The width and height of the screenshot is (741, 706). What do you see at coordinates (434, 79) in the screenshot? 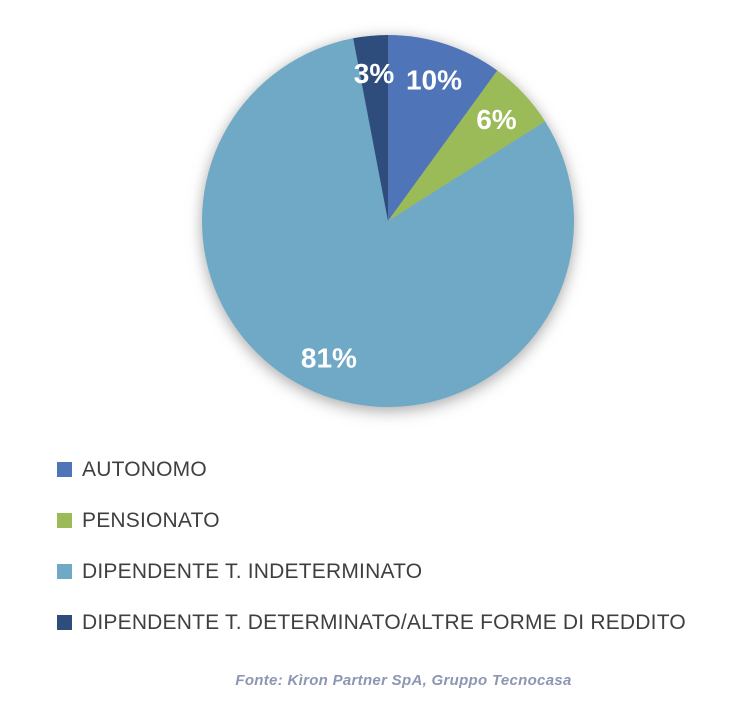
I see `pie-slice-label: 10%` at bounding box center [434, 79].